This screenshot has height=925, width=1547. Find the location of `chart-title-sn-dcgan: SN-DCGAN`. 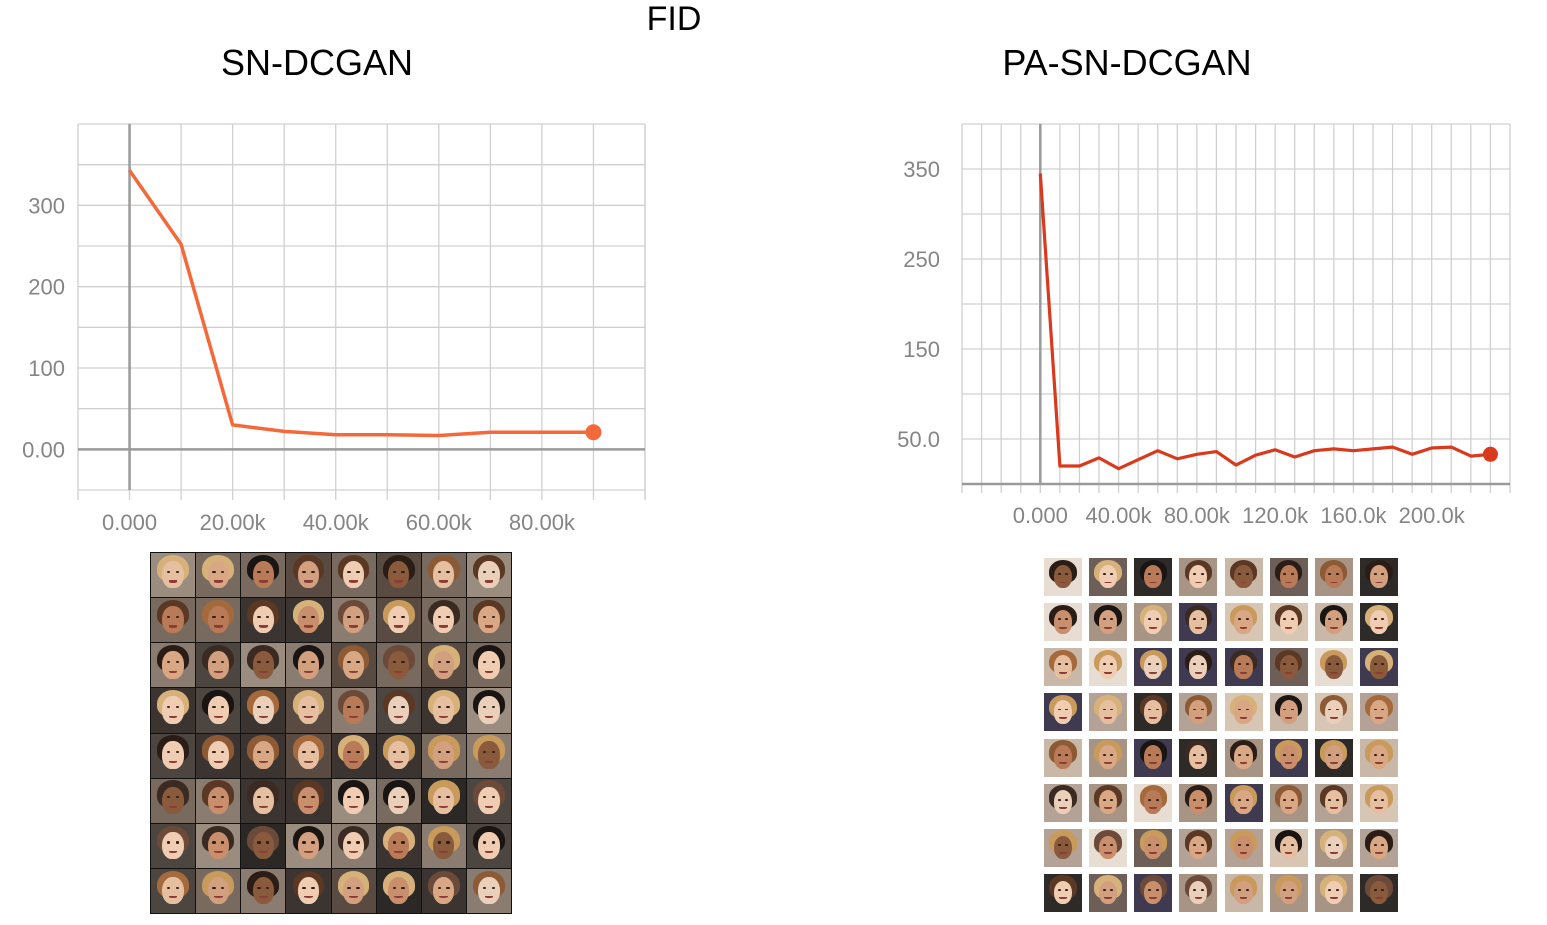

chart-title-sn-dcgan: SN-DCGAN is located at coordinates (316, 62).